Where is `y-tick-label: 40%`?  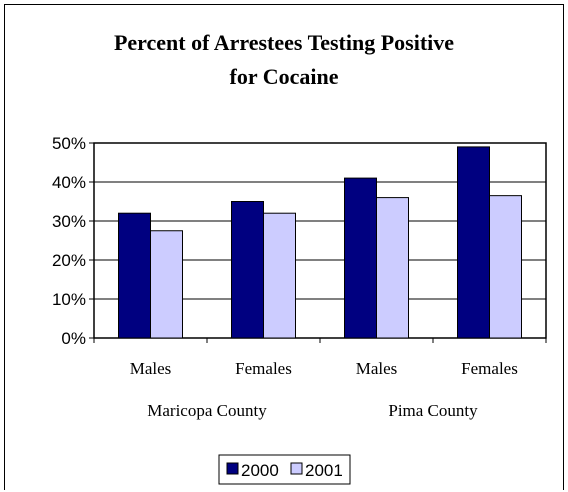
y-tick-label: 40% is located at coordinates (69, 182).